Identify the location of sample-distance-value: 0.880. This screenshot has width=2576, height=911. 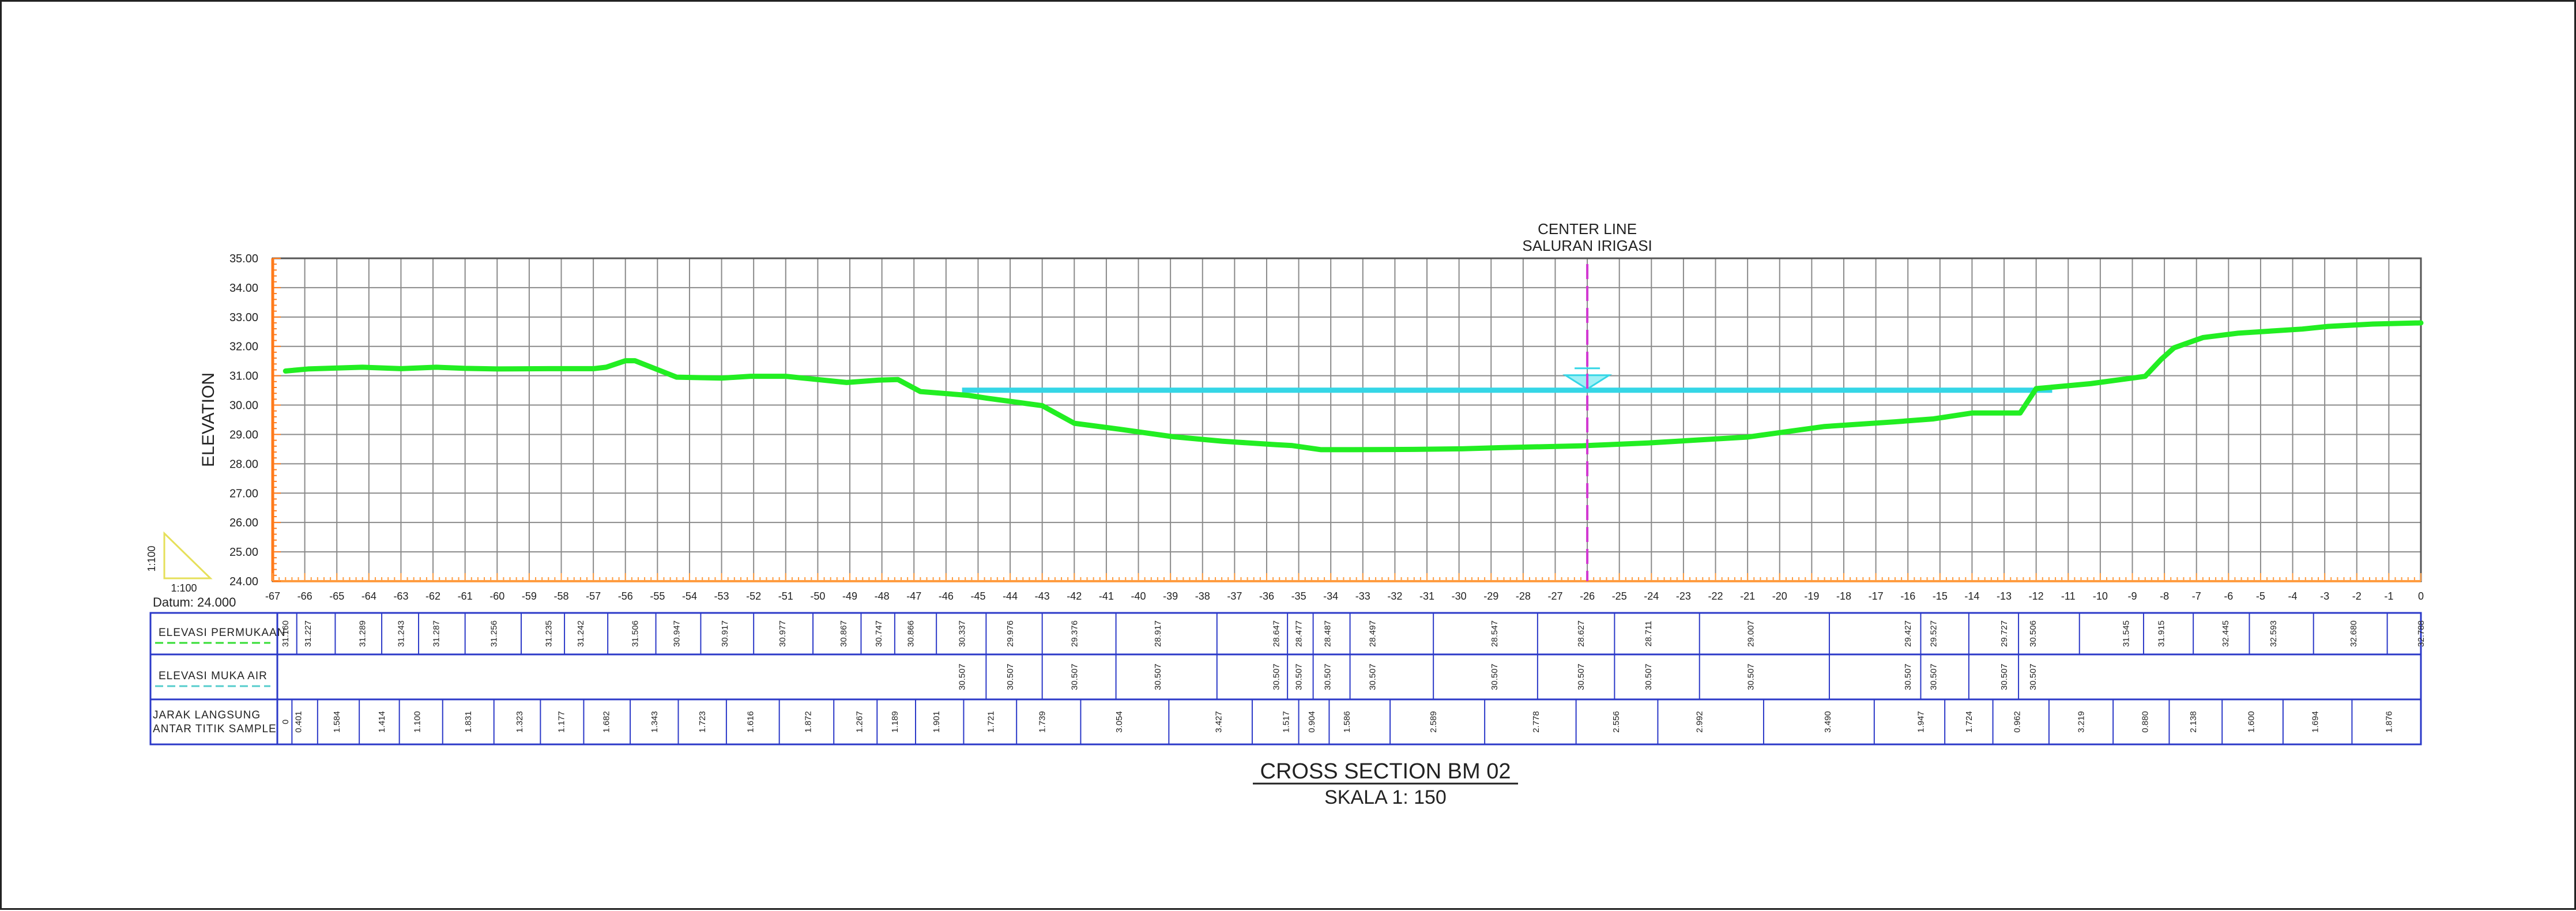
(2146, 722).